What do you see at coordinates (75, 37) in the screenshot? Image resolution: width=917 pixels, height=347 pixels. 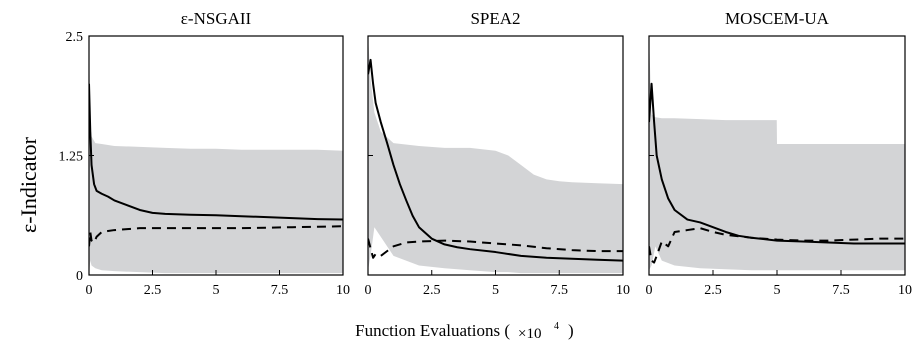 I see `y-tick-label: 2.5` at bounding box center [75, 37].